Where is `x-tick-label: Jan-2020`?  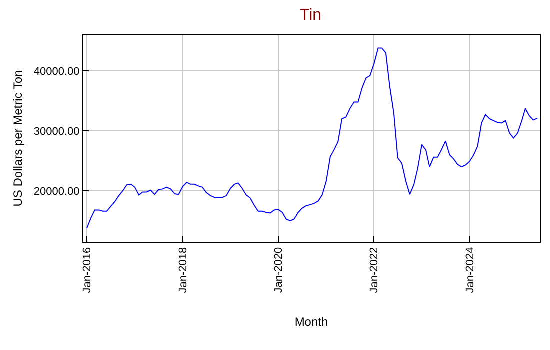 x-tick-label: Jan-2020 is located at coordinates (279, 270).